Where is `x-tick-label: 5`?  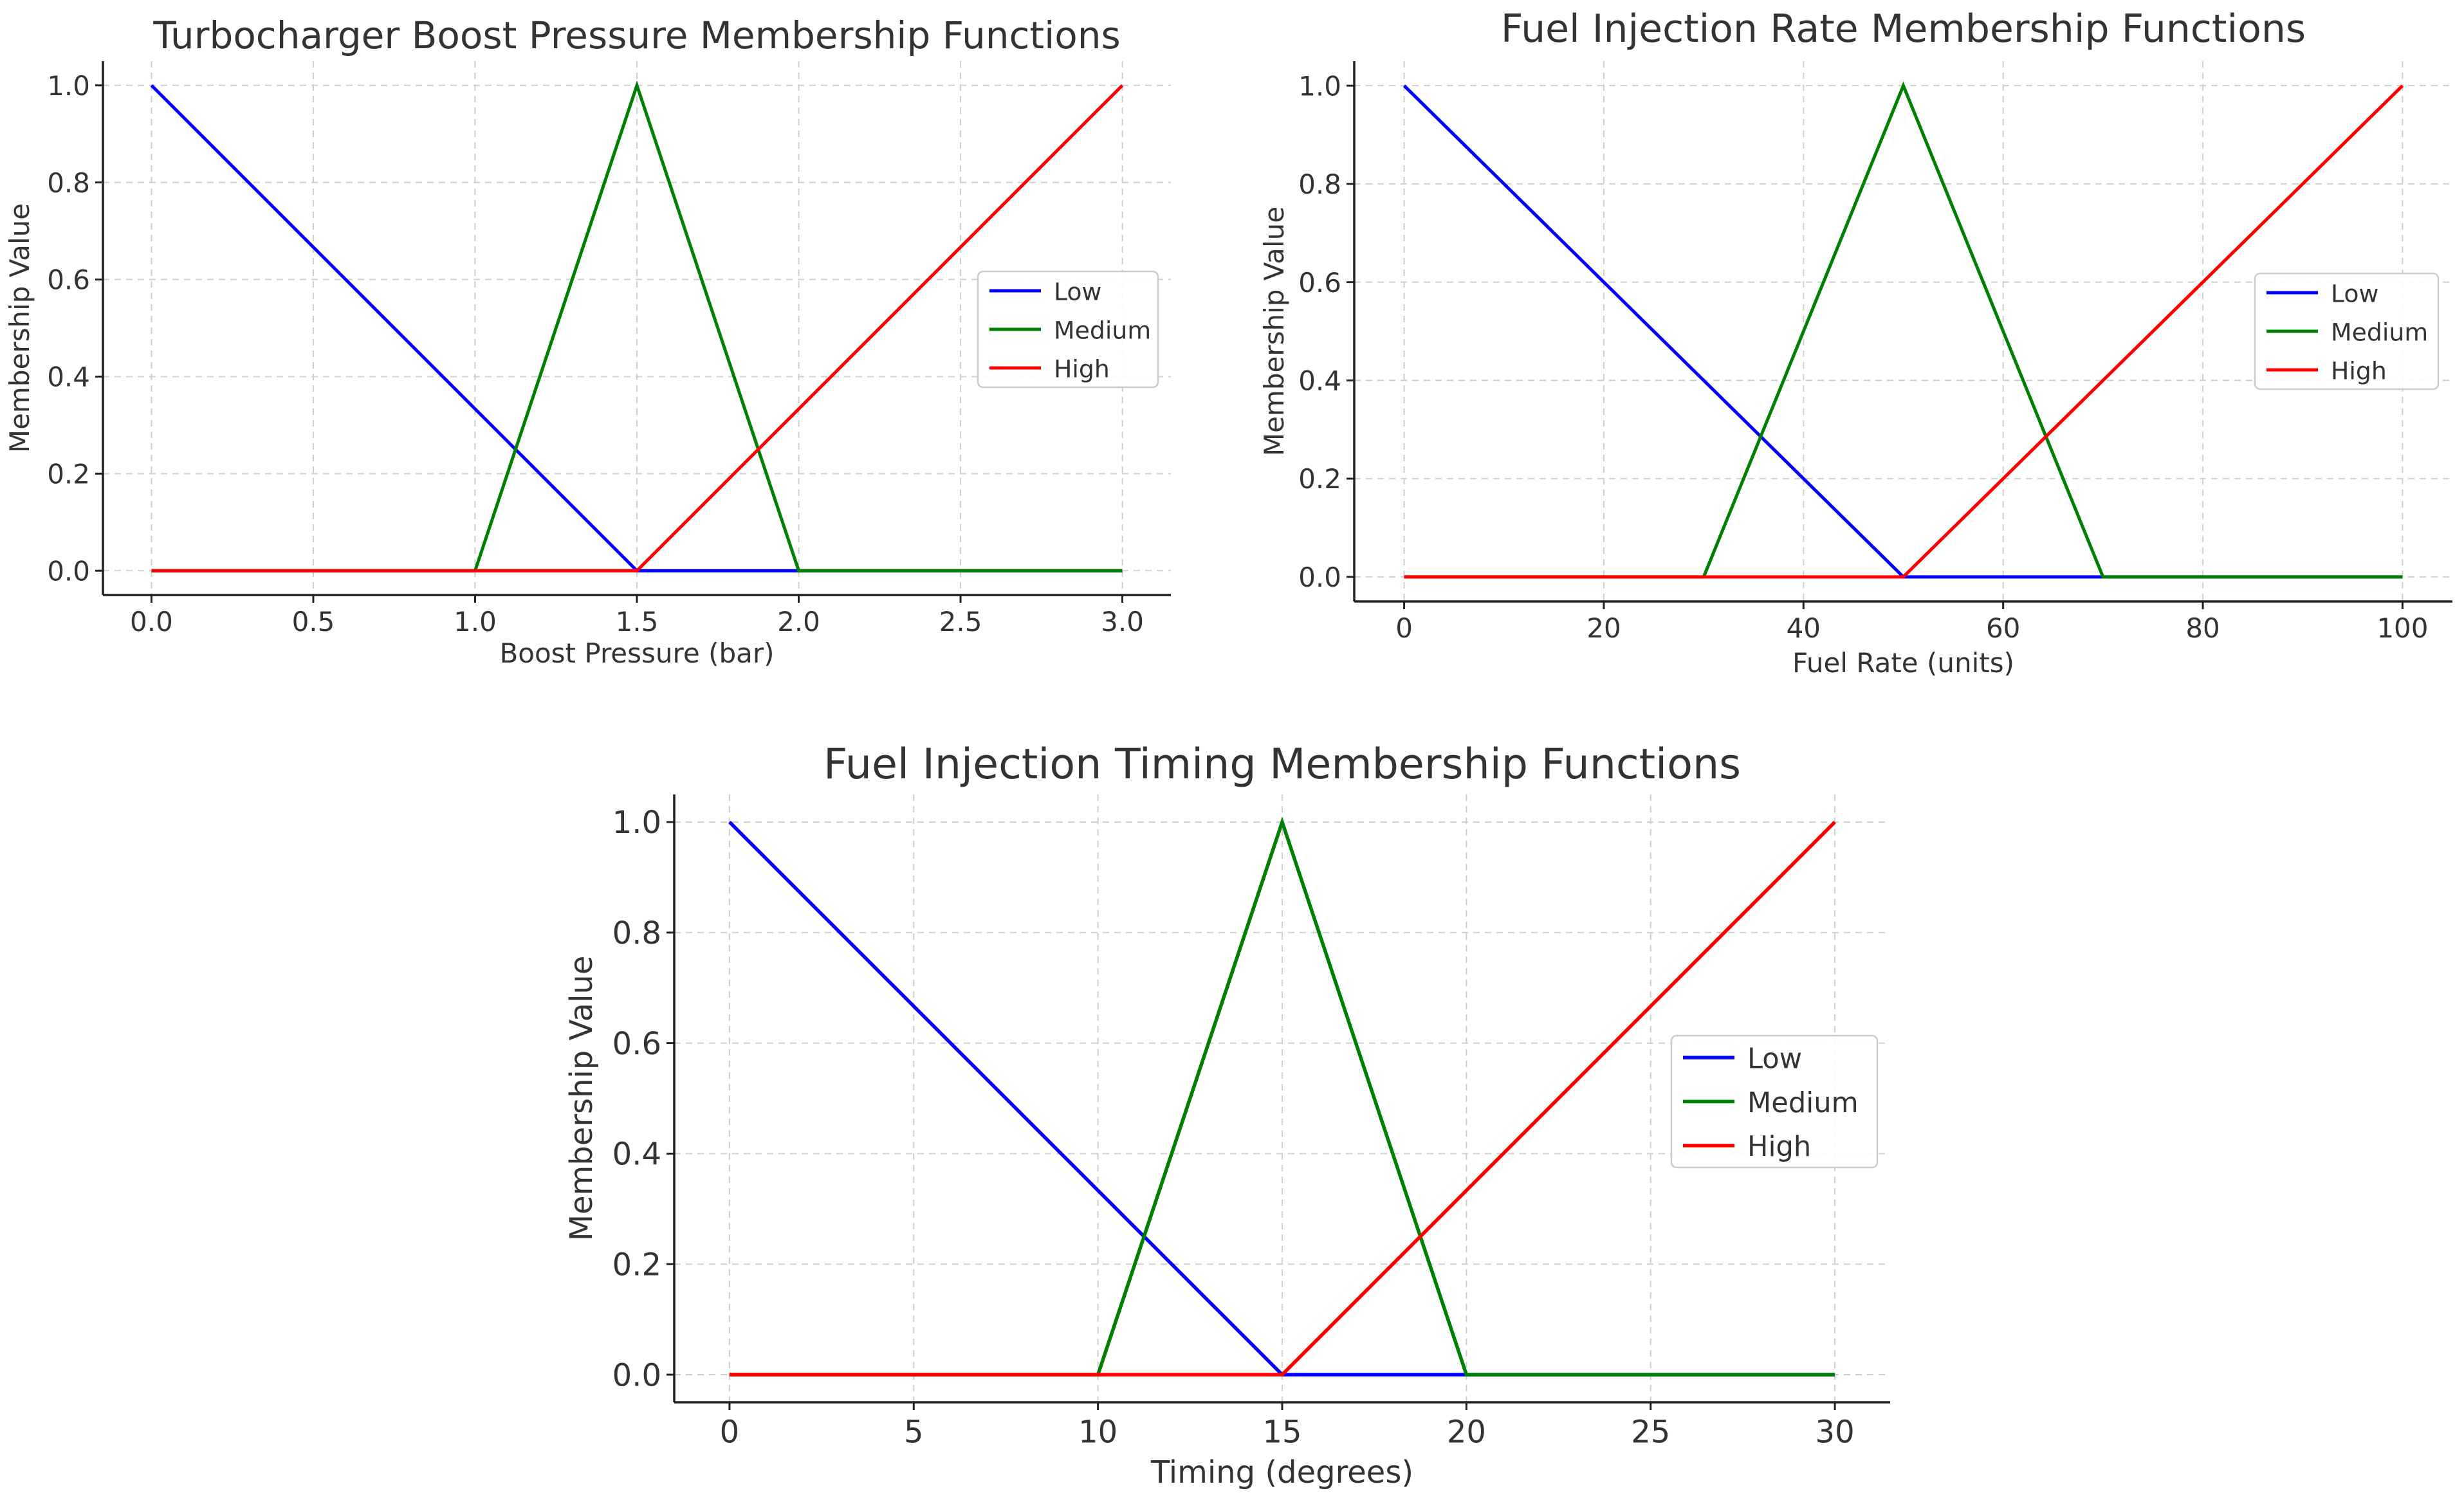
x-tick-label: 5 is located at coordinates (914, 1432).